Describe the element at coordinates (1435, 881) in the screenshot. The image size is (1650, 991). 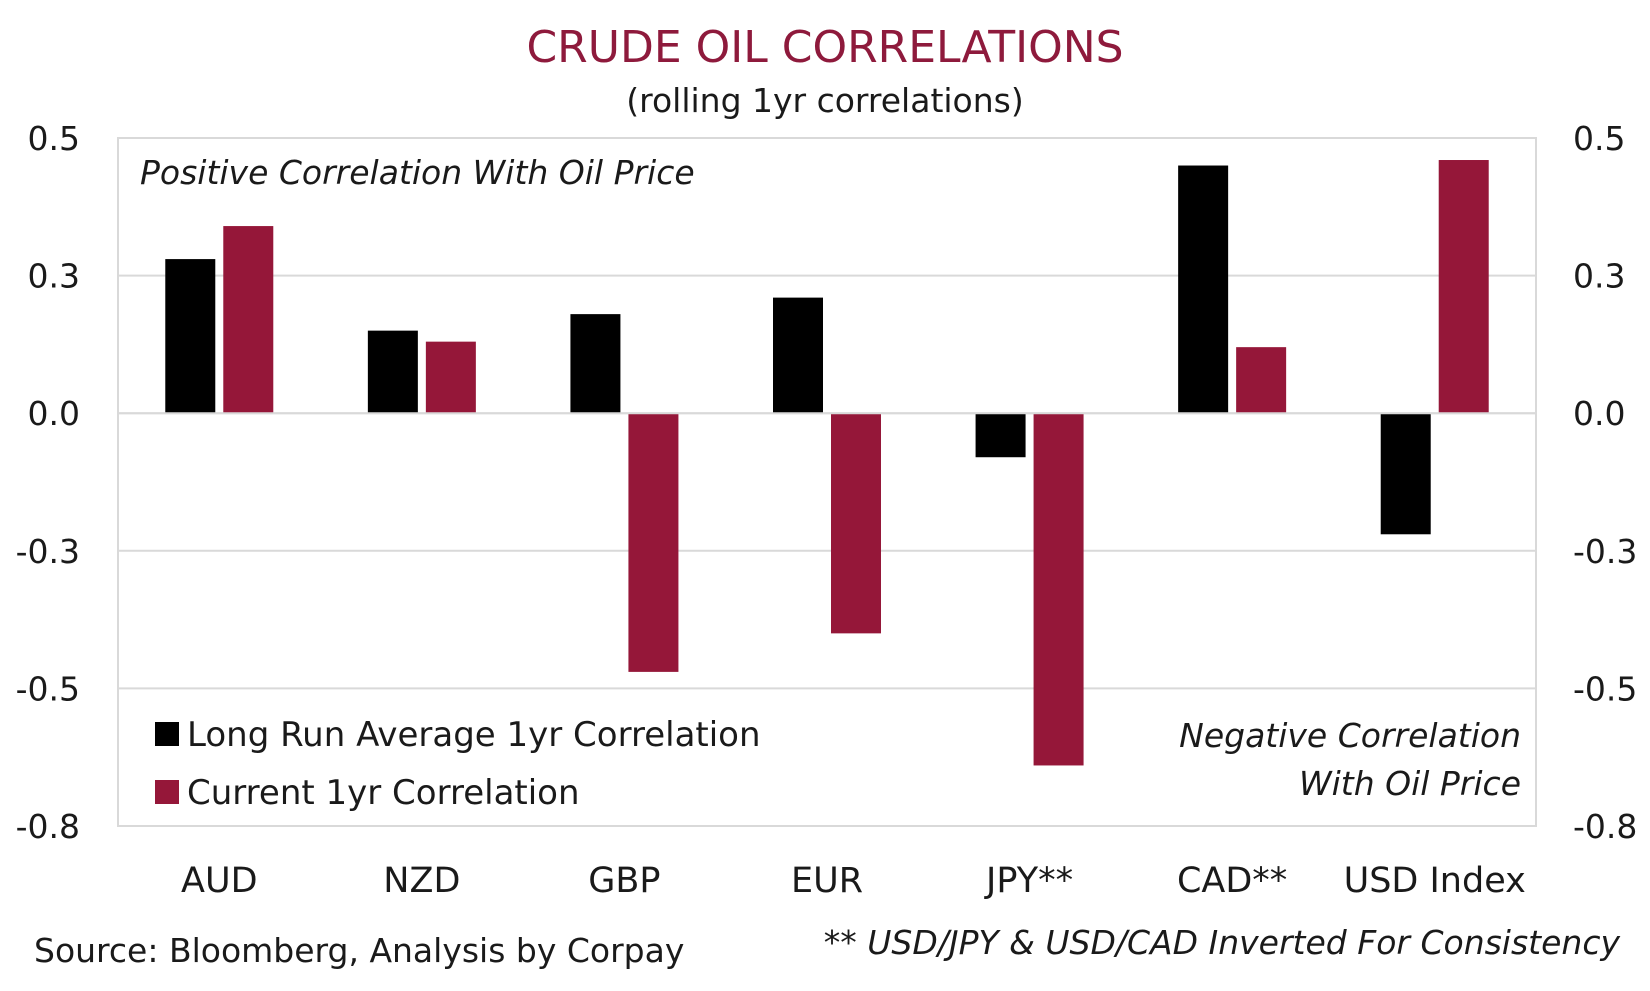
I see `x-category-label: USD Index` at that location.